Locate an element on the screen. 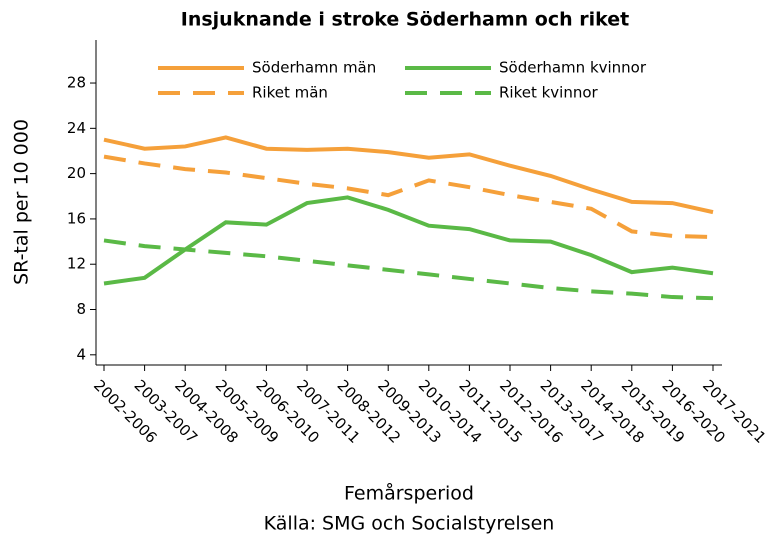 The height and width of the screenshot is (547, 771). y-tick-label: 20 is located at coordinates (76, 173).